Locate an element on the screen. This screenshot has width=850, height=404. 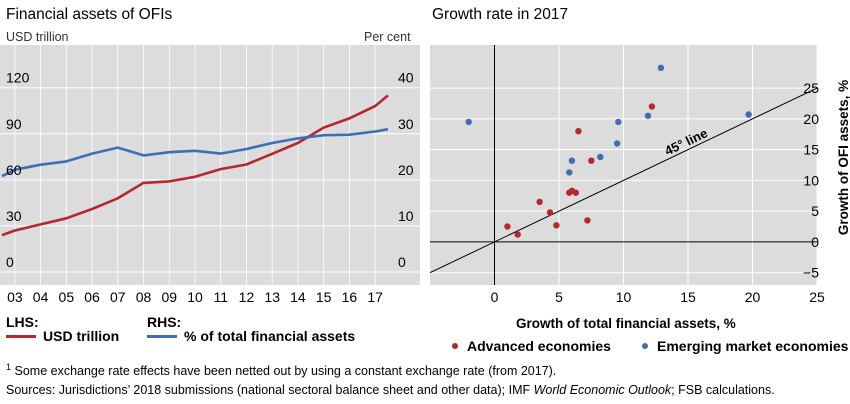
legend-rhs-label: RHS: is located at coordinates (164, 322).